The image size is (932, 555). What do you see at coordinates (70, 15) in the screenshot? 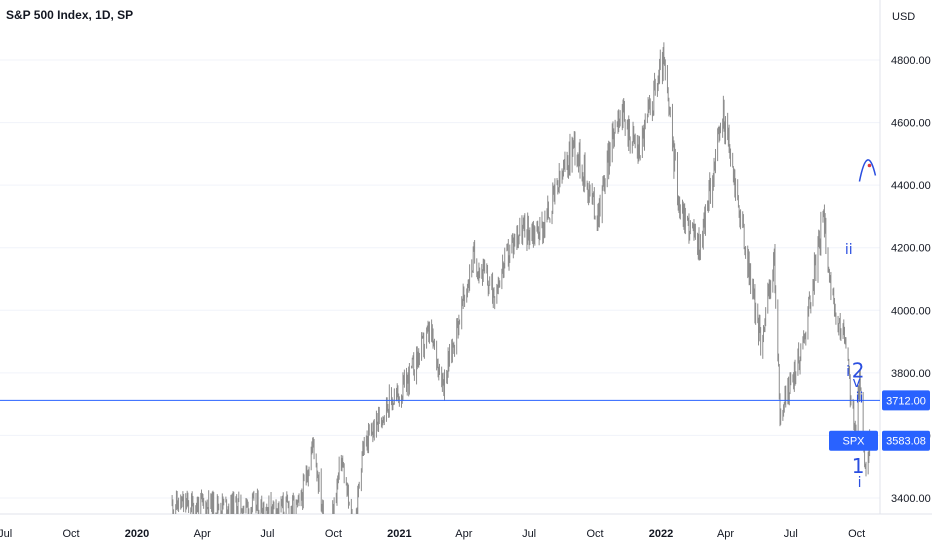
I see `chart-title: S&P 500 Index, 1D, SP` at bounding box center [70, 15].